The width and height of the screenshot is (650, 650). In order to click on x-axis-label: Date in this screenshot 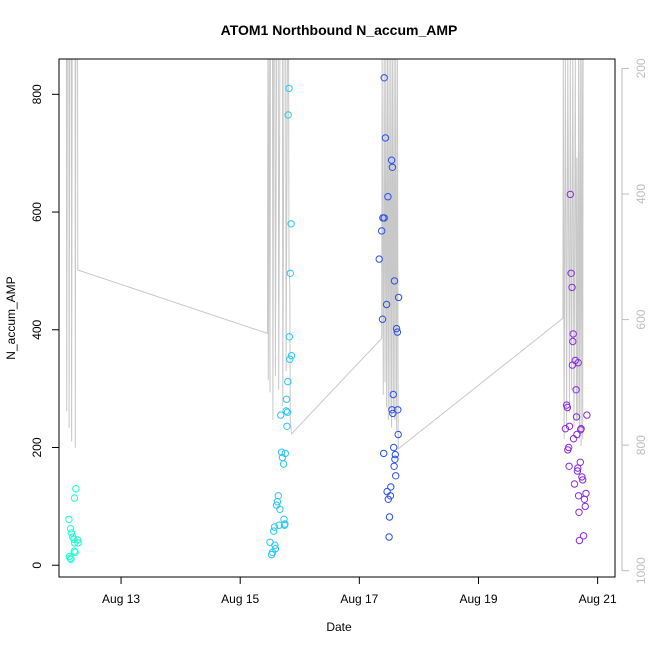, I will do `click(339, 627)`.